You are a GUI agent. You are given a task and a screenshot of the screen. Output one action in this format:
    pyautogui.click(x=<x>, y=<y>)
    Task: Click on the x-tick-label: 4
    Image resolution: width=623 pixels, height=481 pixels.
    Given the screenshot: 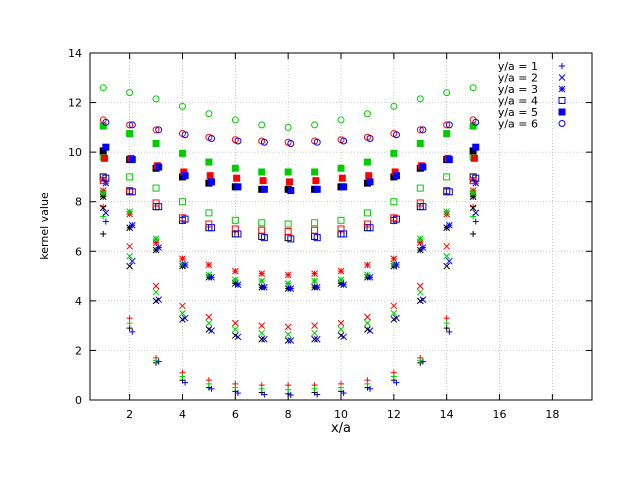 What is the action you would take?
    pyautogui.click(x=182, y=414)
    